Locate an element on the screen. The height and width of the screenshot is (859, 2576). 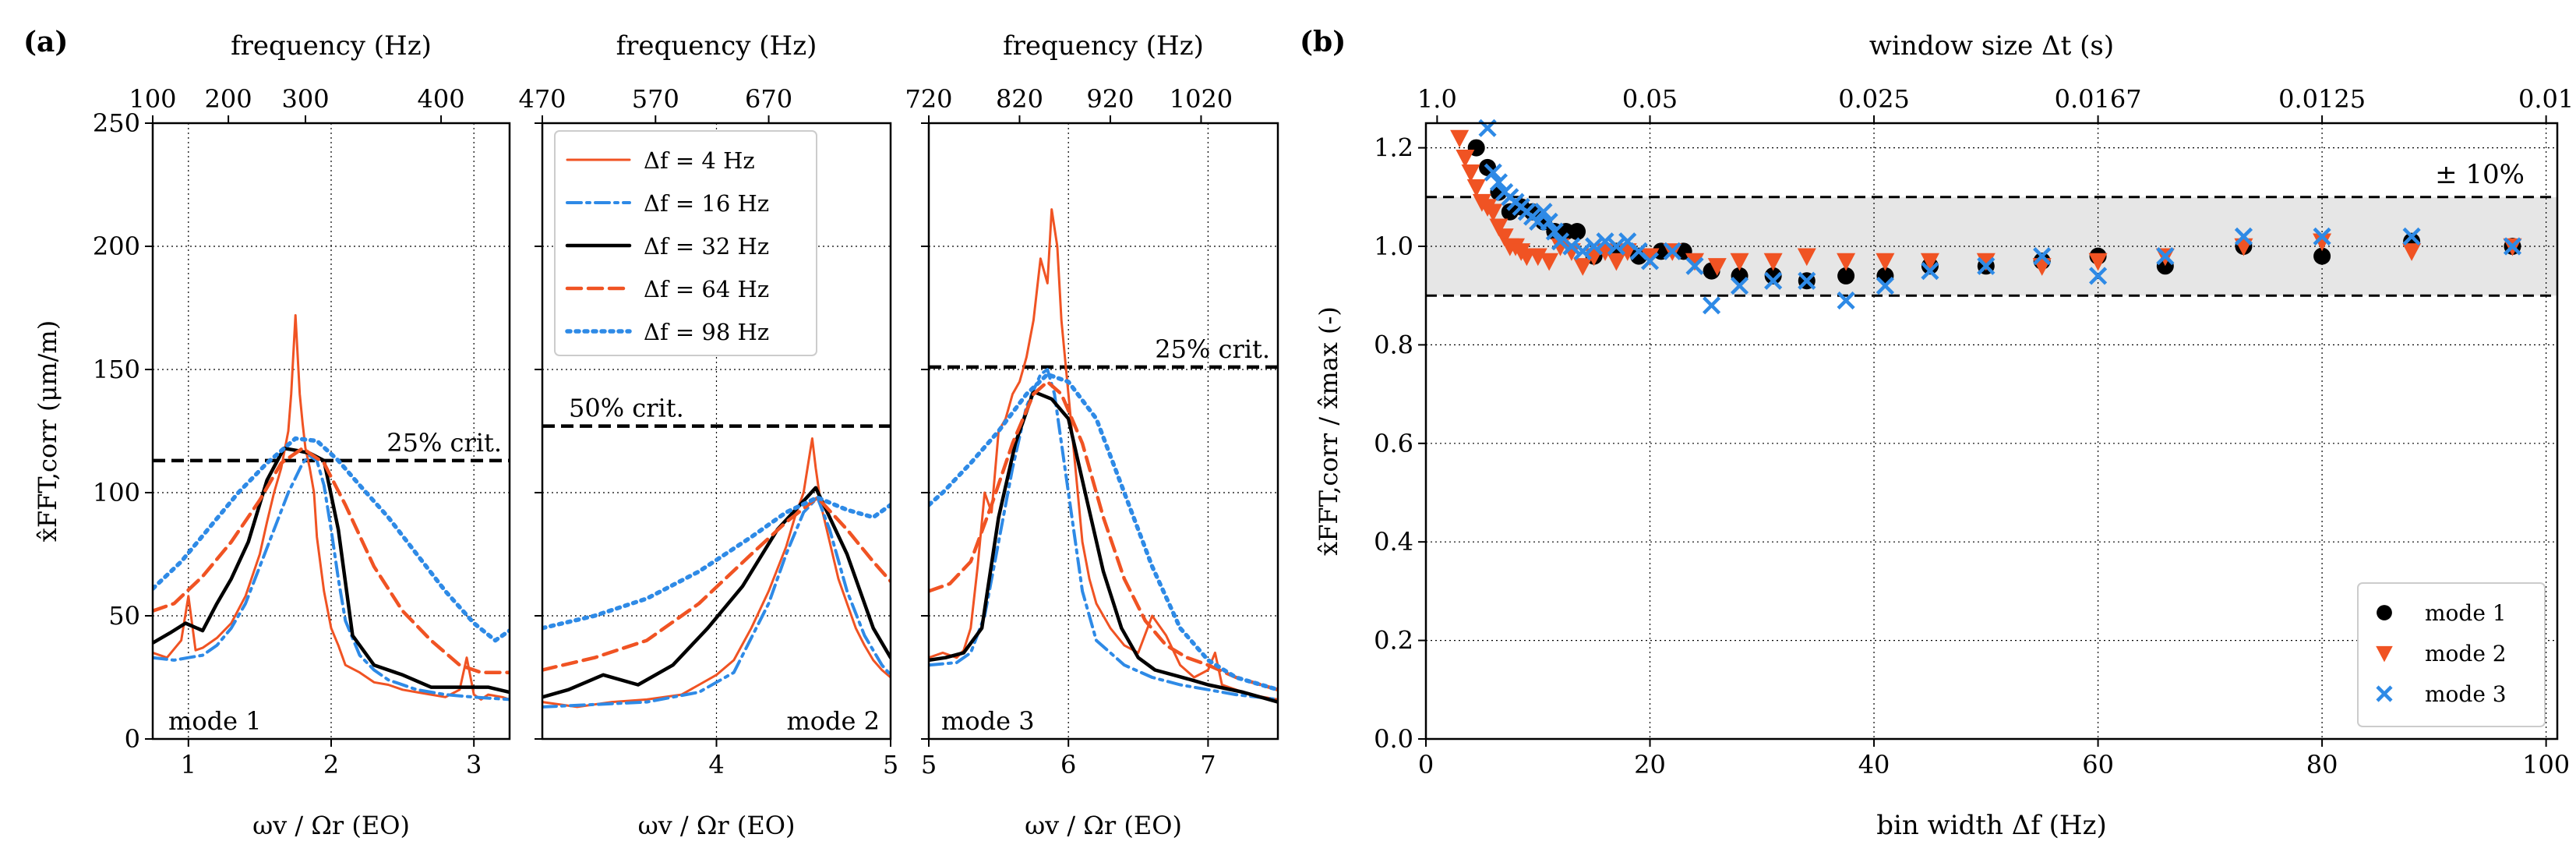
y-axis-title: x̂FFT,corr / x̂max (-) is located at coordinates (1328, 431).